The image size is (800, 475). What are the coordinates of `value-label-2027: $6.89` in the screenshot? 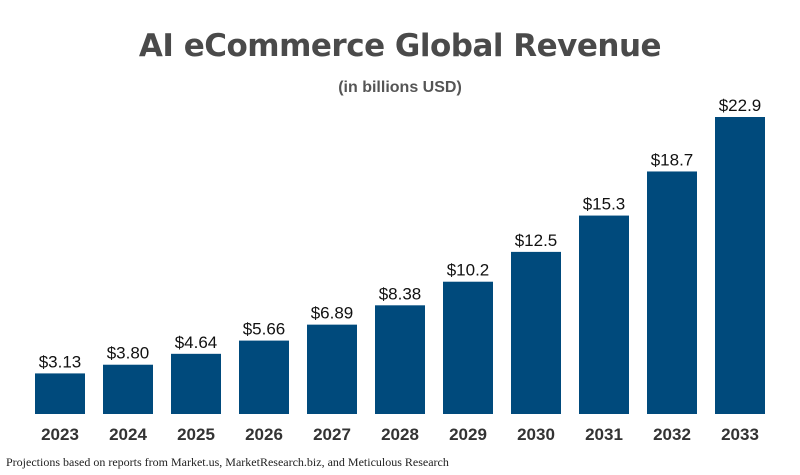 It's located at (332, 313).